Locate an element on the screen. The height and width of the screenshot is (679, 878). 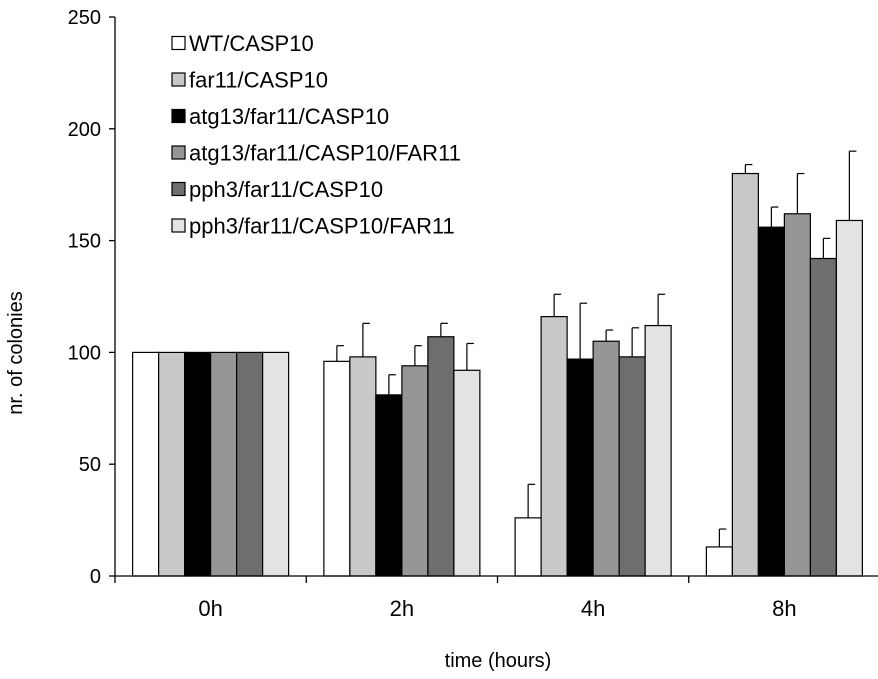
x-tick-label: 0h is located at coordinates (210, 608).